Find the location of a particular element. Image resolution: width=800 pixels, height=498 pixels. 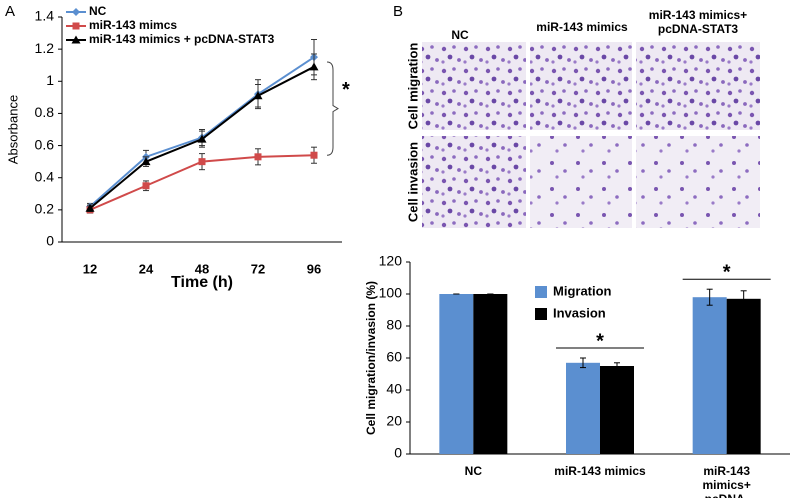

y-tick-label: 0.4 is located at coordinates (45, 176).